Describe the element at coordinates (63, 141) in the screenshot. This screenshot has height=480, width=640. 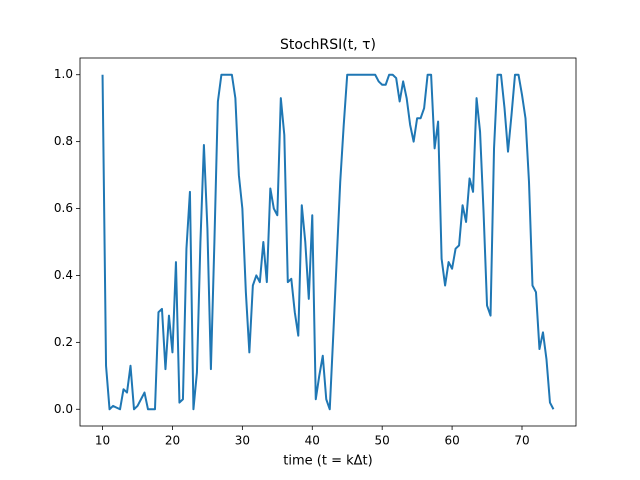
I see `y-tick-label: 0.8` at that location.